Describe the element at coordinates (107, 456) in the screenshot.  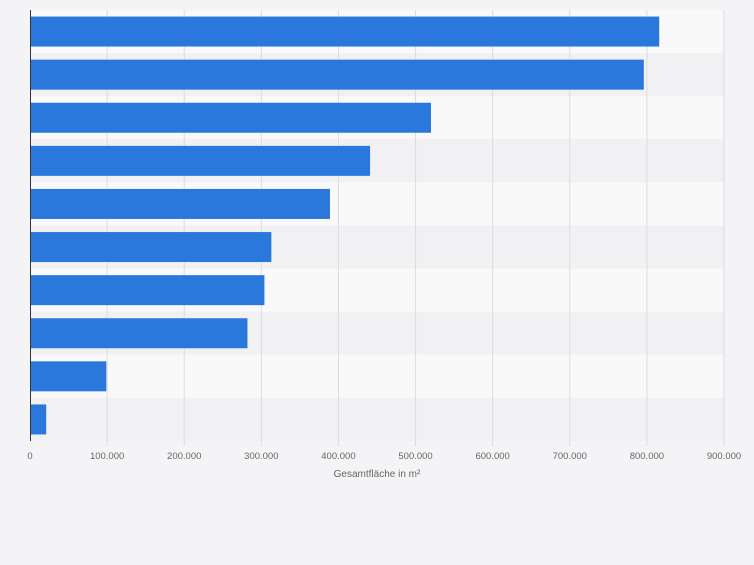
I see `x-tick-label: 100.000` at that location.